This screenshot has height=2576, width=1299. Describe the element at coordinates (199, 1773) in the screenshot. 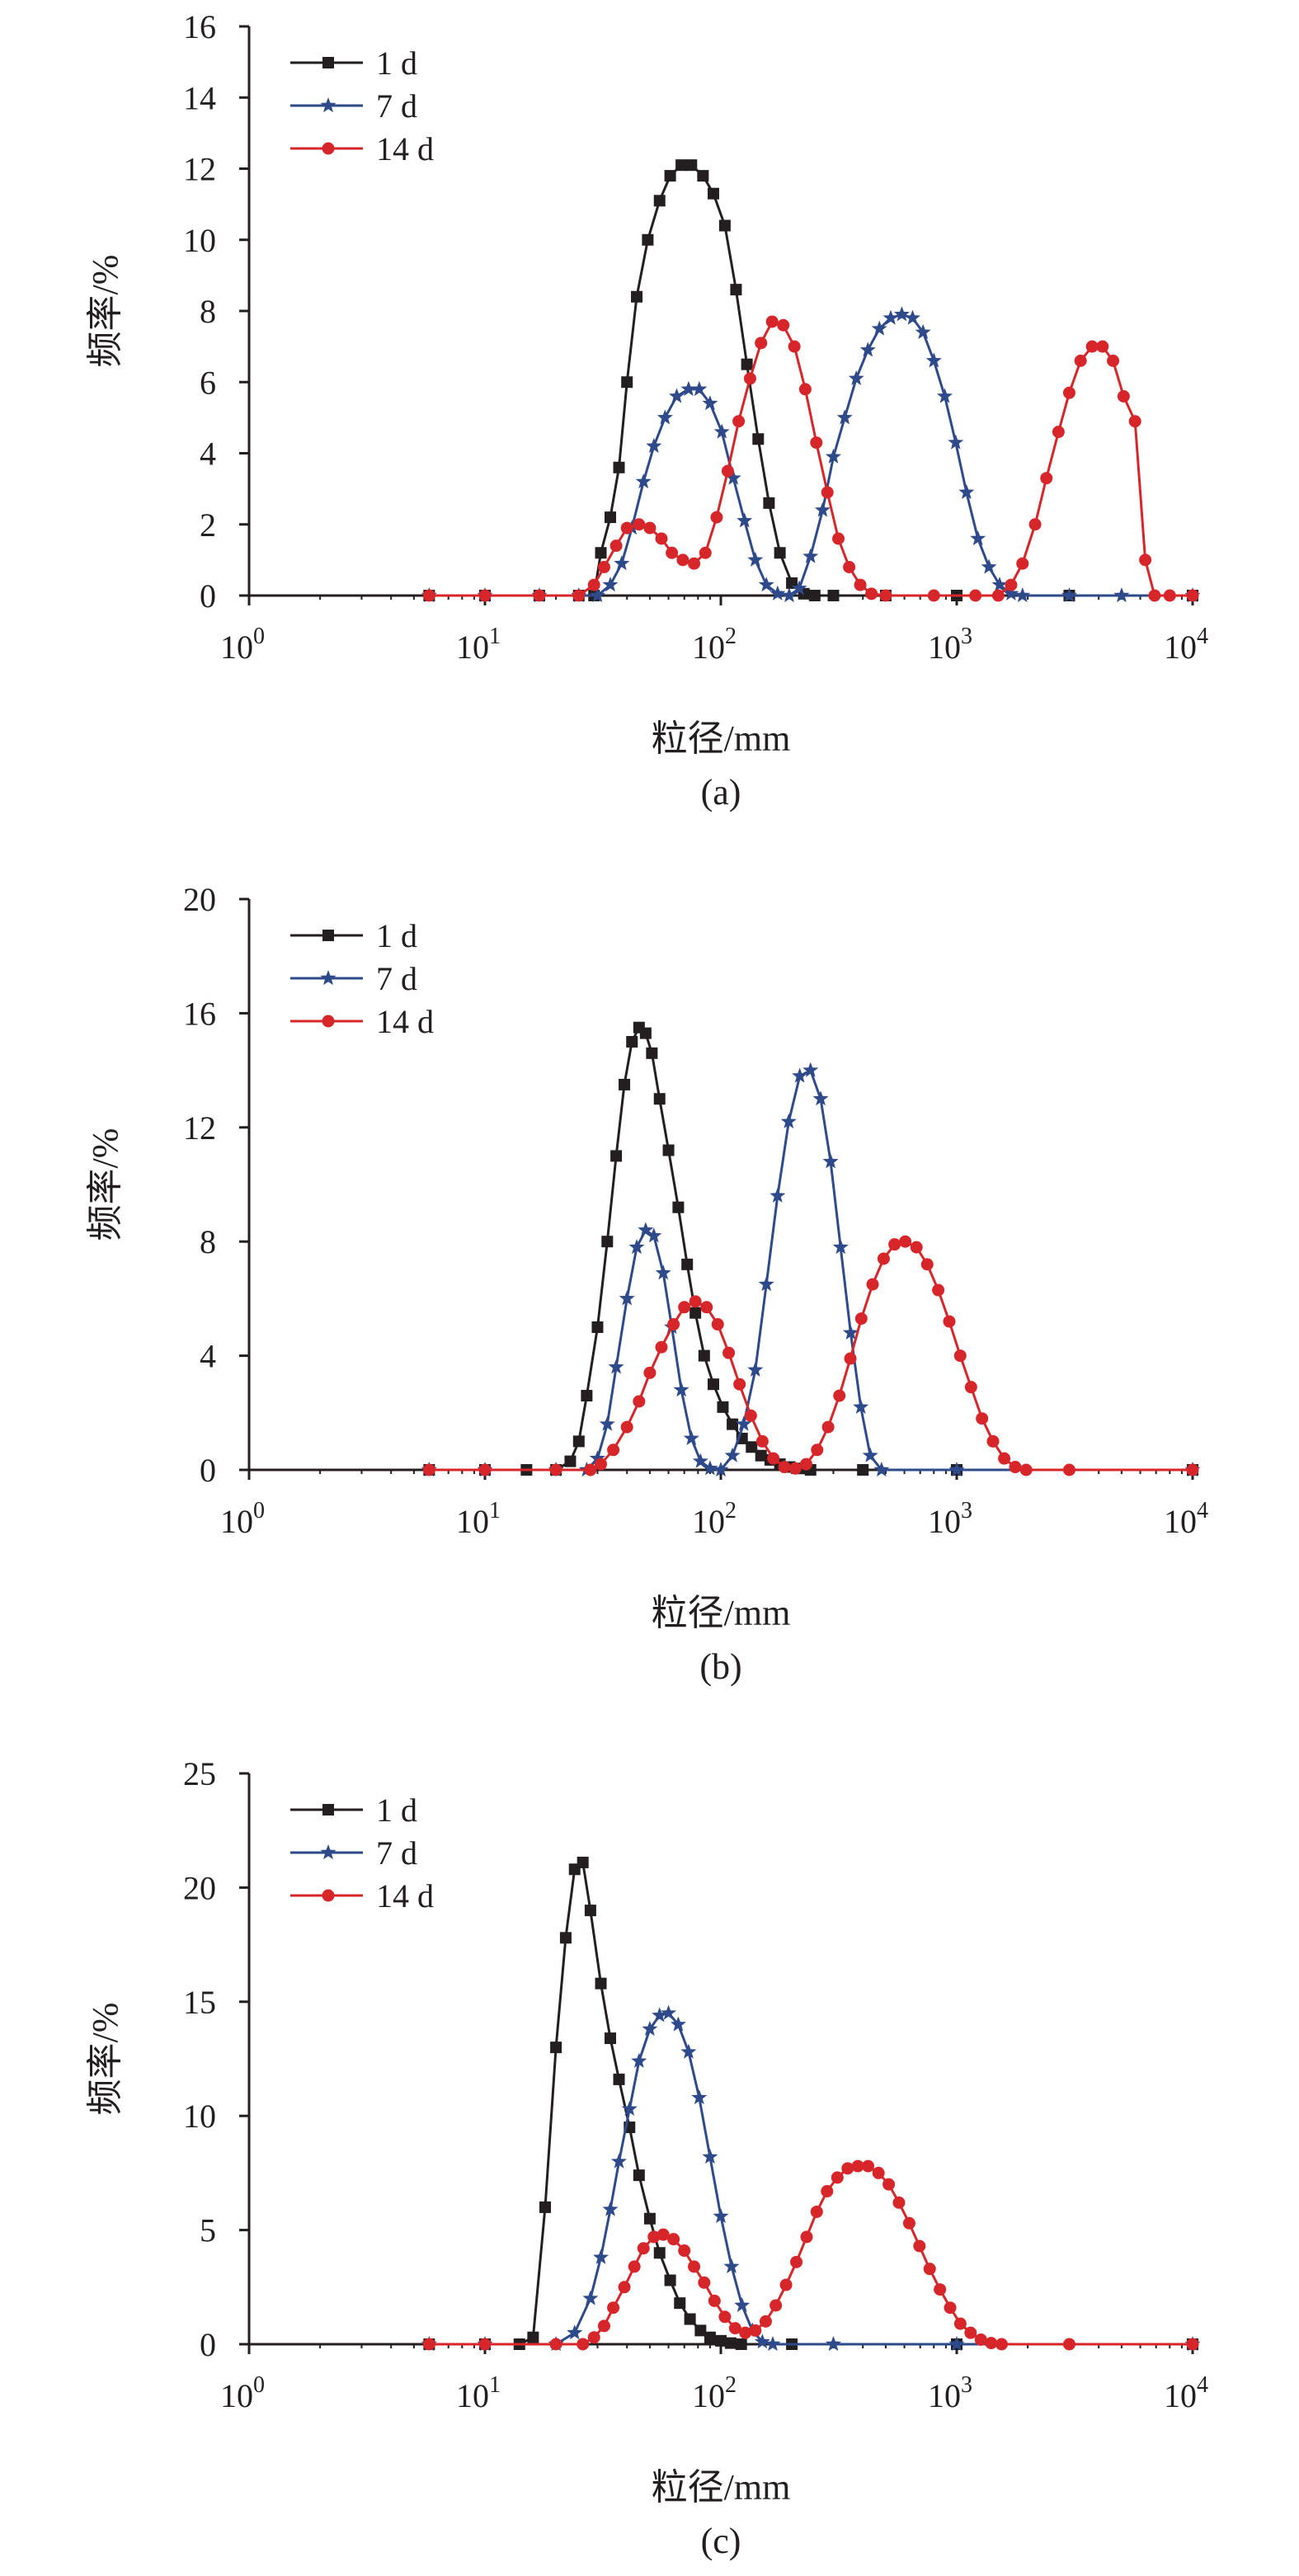

I see `y-tick-label: 25` at that location.